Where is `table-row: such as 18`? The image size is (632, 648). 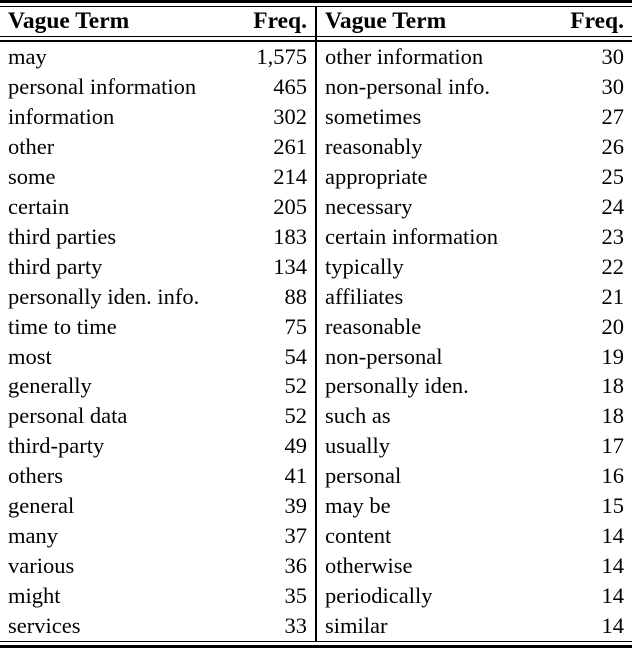
table-row: such as 18 is located at coordinates (474, 416).